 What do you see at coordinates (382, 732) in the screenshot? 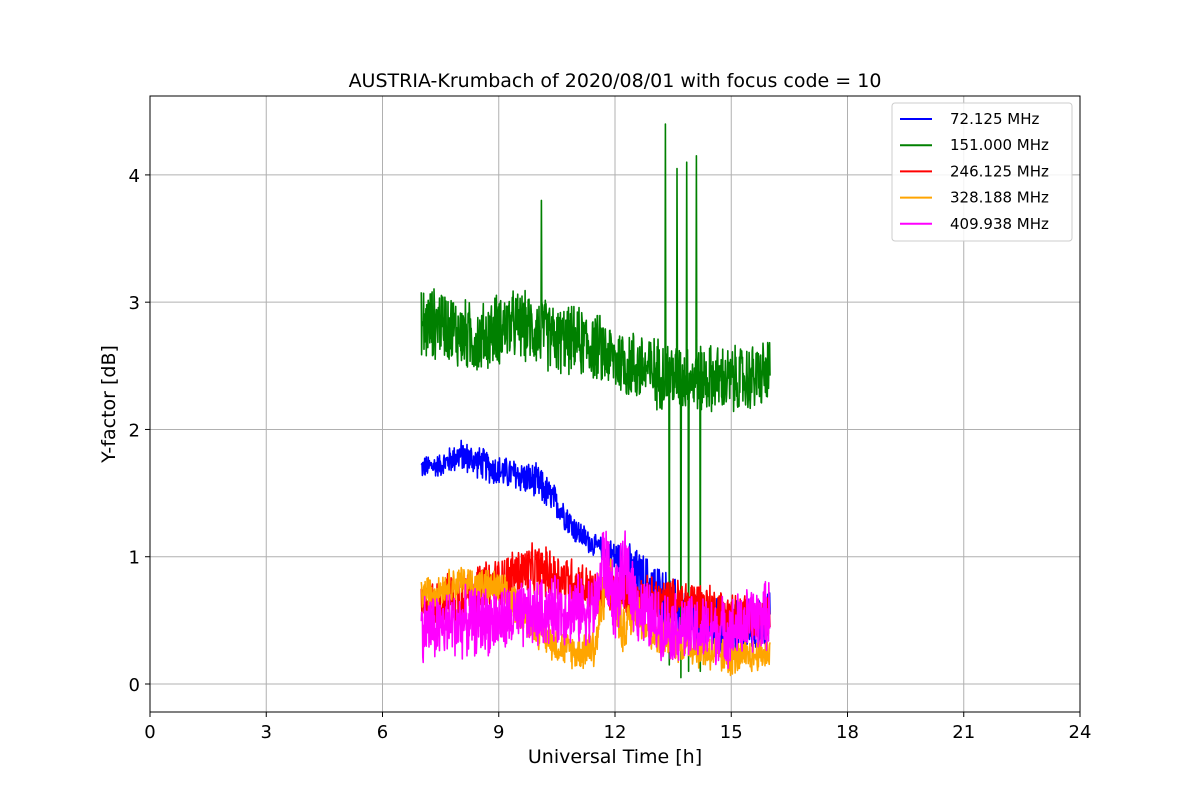
I see `x-tick-label: 6` at bounding box center [382, 732].